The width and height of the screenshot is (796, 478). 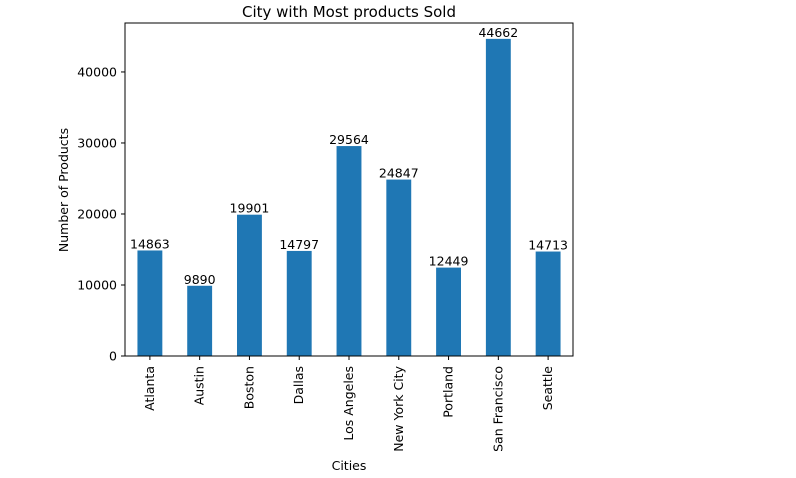 What do you see at coordinates (498, 32) in the screenshot?
I see `data-label: 44662` at bounding box center [498, 32].